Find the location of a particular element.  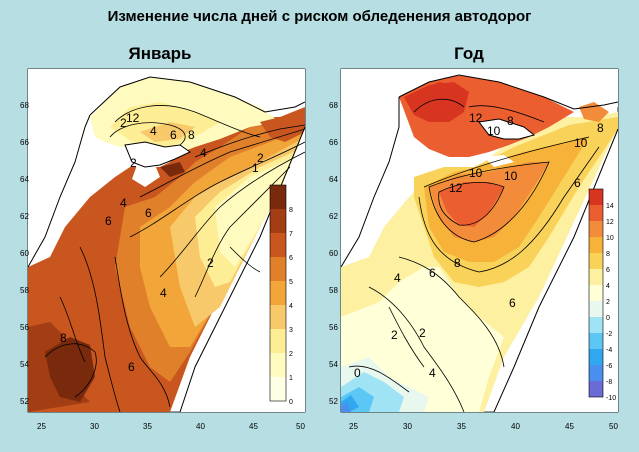

legend-label: 12 is located at coordinates (610, 222).